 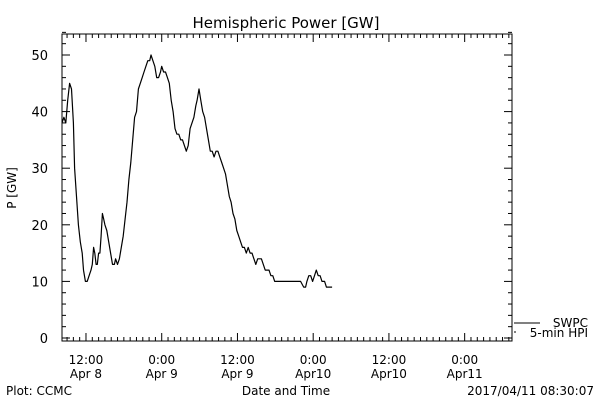 I want to click on legend-label-5min-hpi: 5-min HPI, so click(x=559, y=333).